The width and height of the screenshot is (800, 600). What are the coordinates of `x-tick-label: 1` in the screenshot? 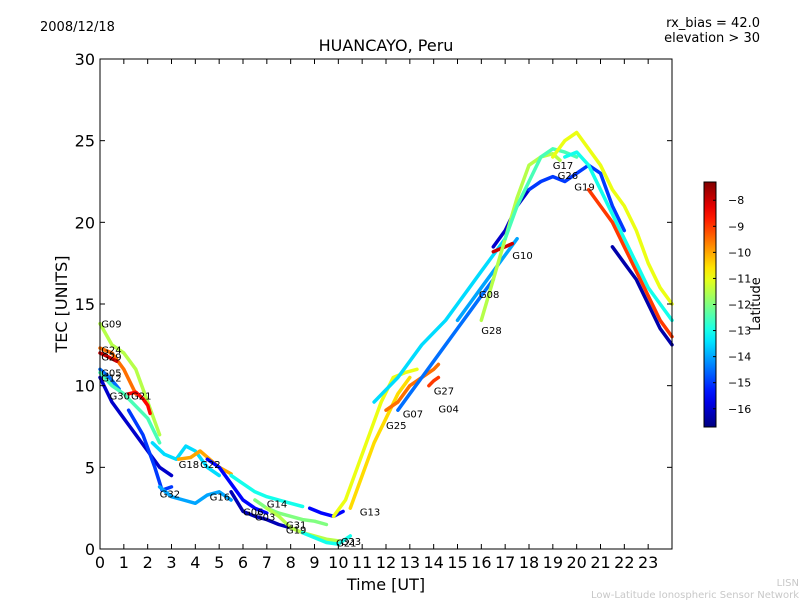 It's located at (124, 562).